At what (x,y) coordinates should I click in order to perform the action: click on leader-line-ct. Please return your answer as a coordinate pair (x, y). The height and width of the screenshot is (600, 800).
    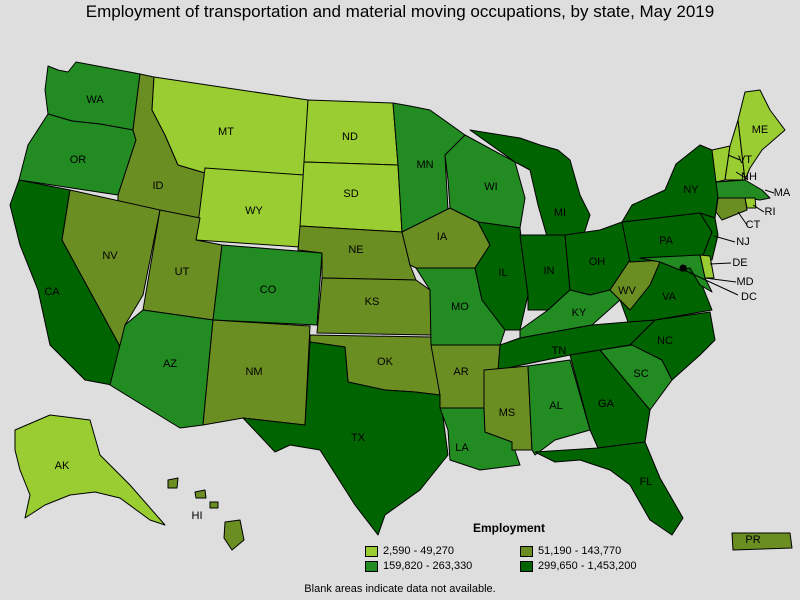
    Looking at the image, I should click on (742, 218).